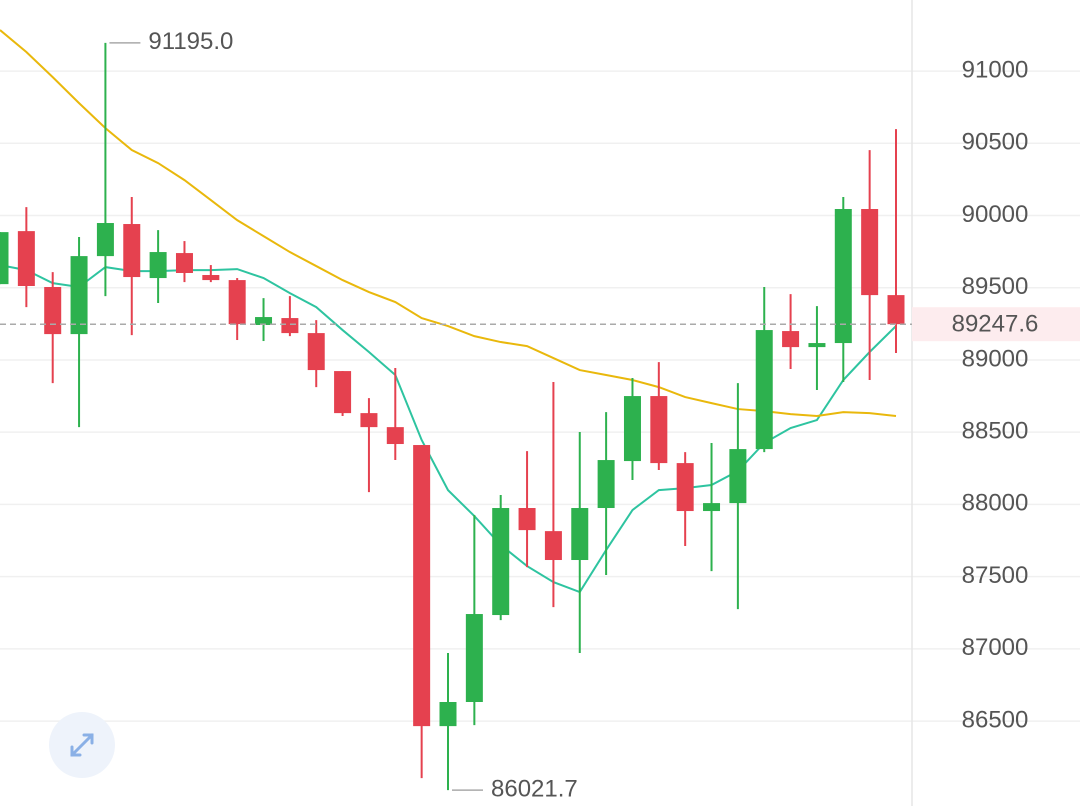  I want to click on expand-icon, so click(82, 745).